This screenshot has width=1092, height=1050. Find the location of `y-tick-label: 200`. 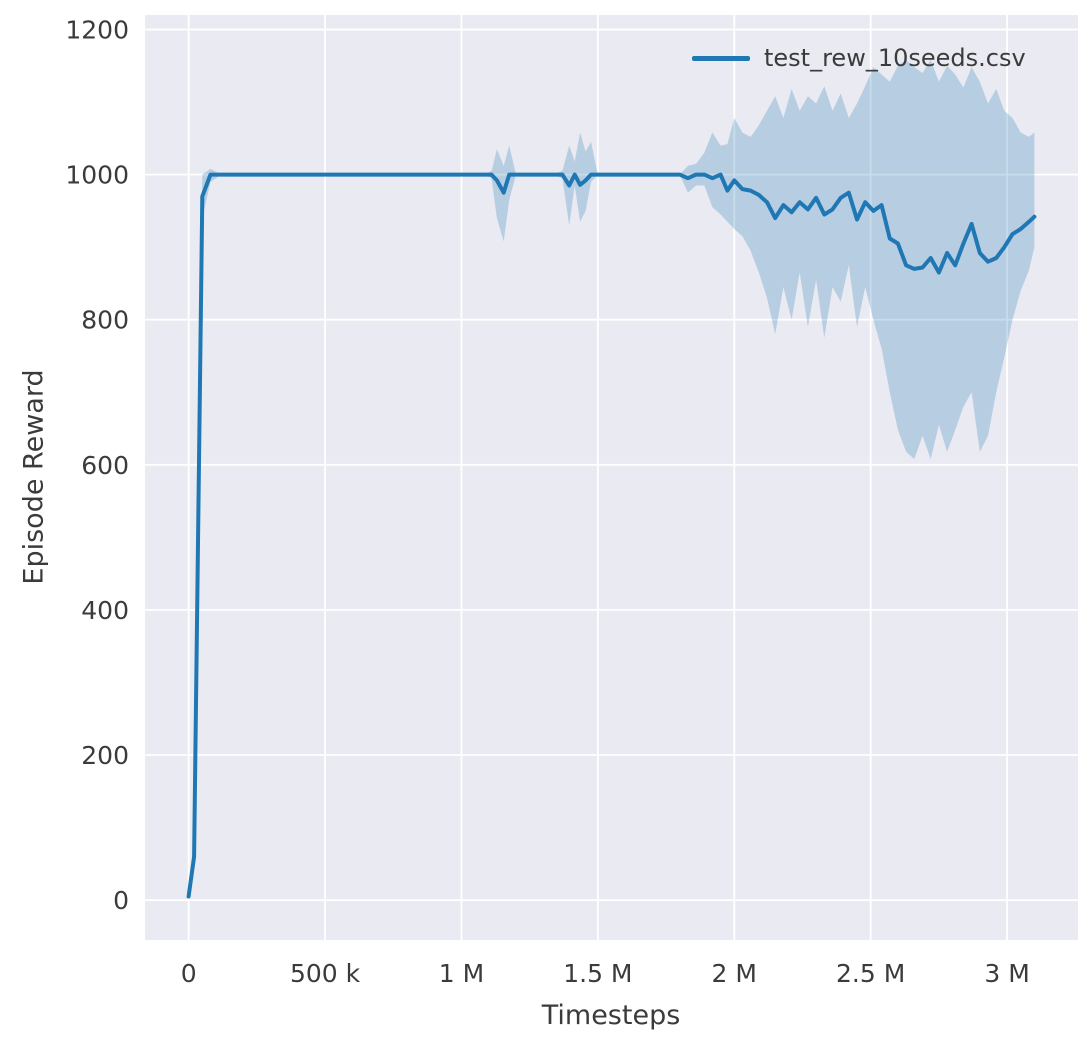

y-tick-label: 200 is located at coordinates (105, 755).